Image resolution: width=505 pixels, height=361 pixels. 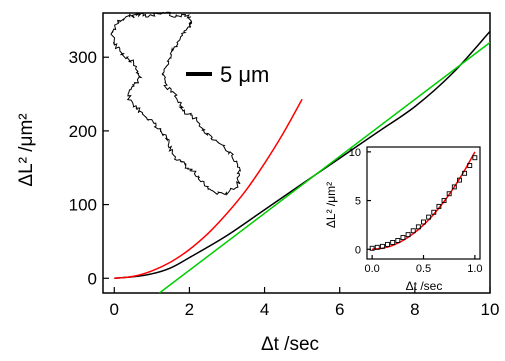 I want to click on inset-y-tick-label: 10, so click(x=355, y=153).